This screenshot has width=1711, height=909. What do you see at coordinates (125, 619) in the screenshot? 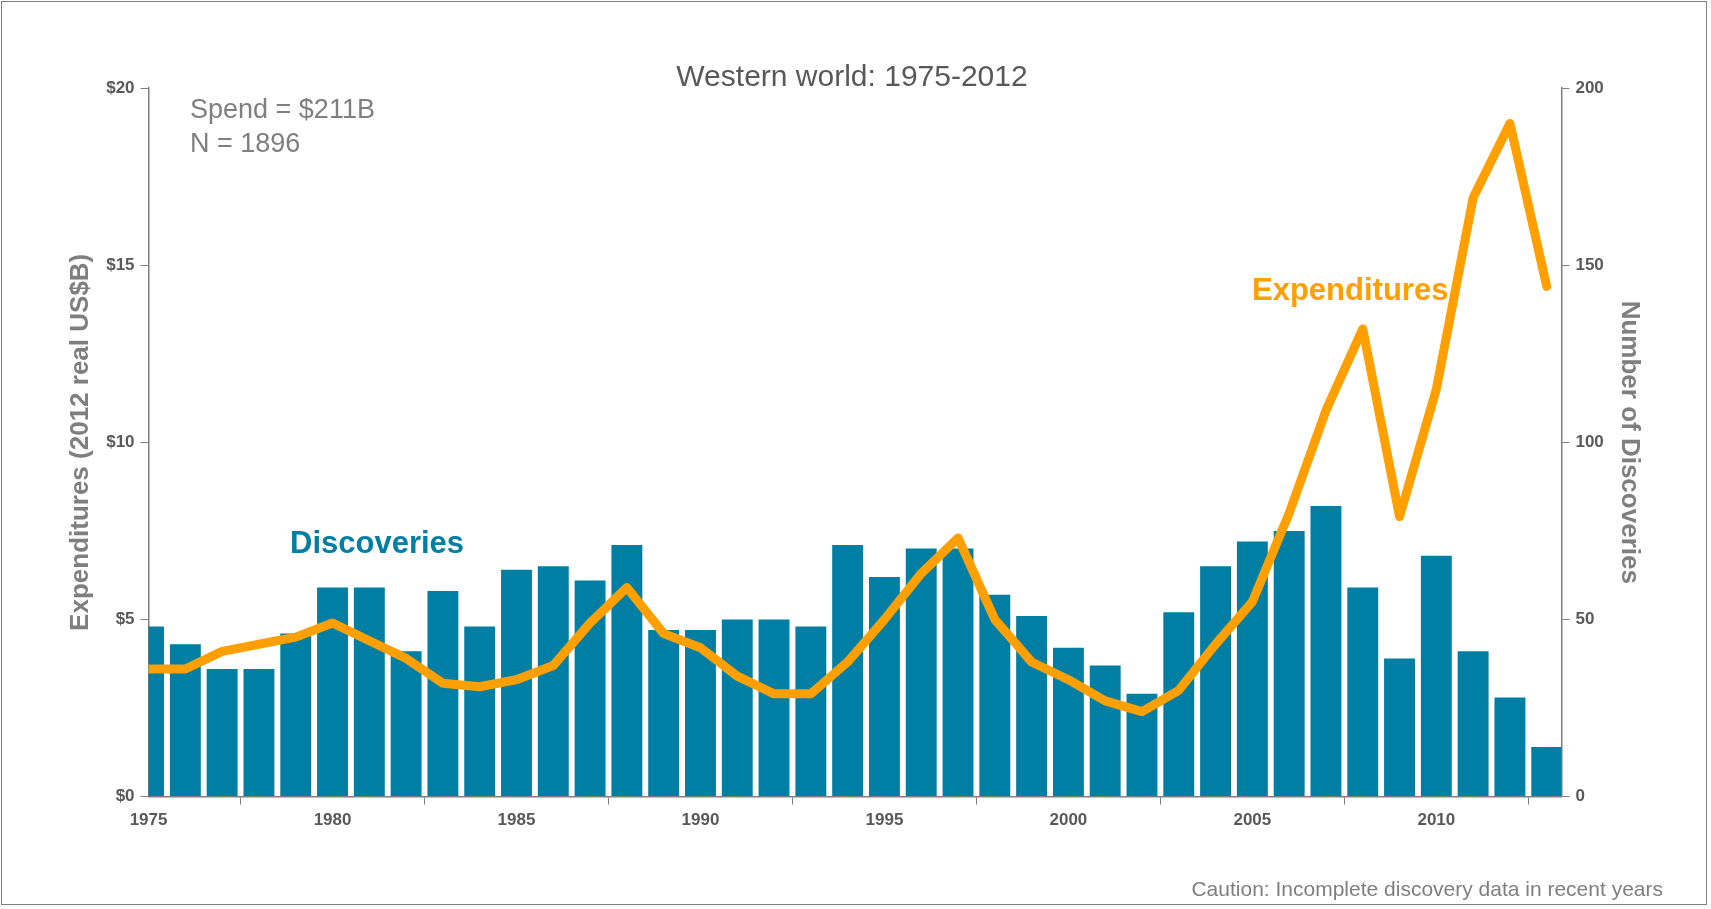
I see `y-tick-label: $5` at bounding box center [125, 619].